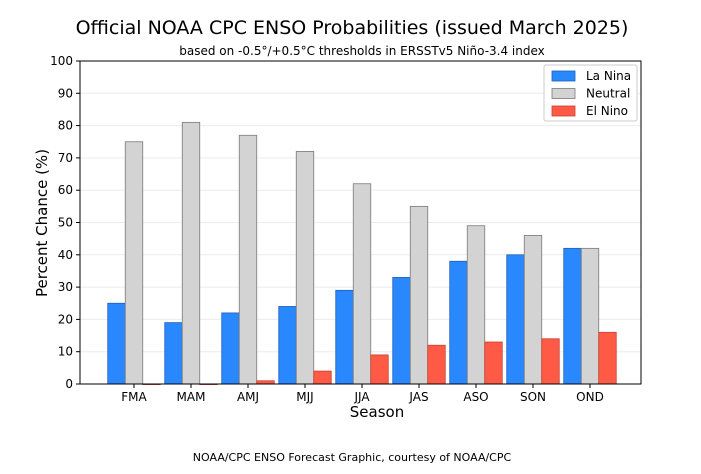 The width and height of the screenshot is (701, 474). What do you see at coordinates (65, 93) in the screenshot?
I see `y-tick-label: 90` at bounding box center [65, 93].